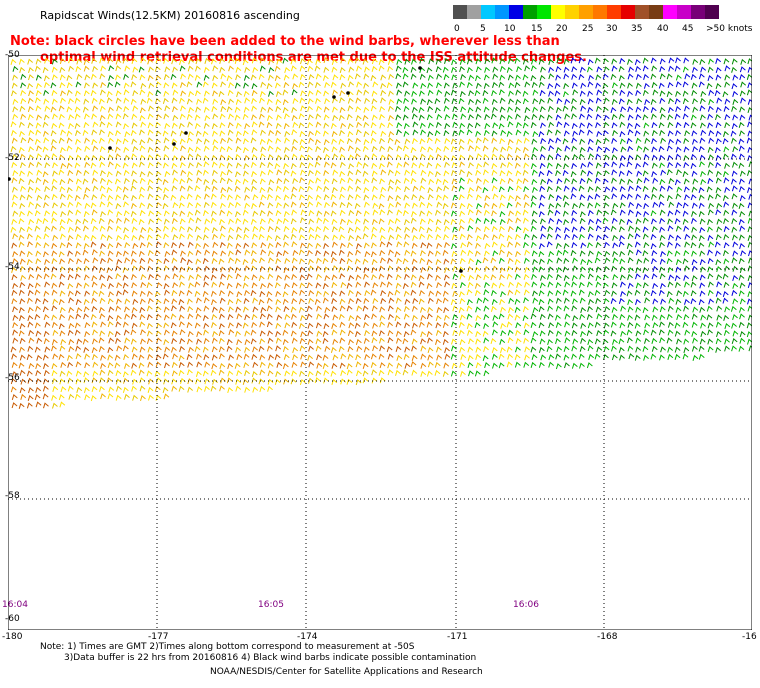  Describe the element at coordinates (684, 12) in the screenshot. I see `scale-swatch` at that location.